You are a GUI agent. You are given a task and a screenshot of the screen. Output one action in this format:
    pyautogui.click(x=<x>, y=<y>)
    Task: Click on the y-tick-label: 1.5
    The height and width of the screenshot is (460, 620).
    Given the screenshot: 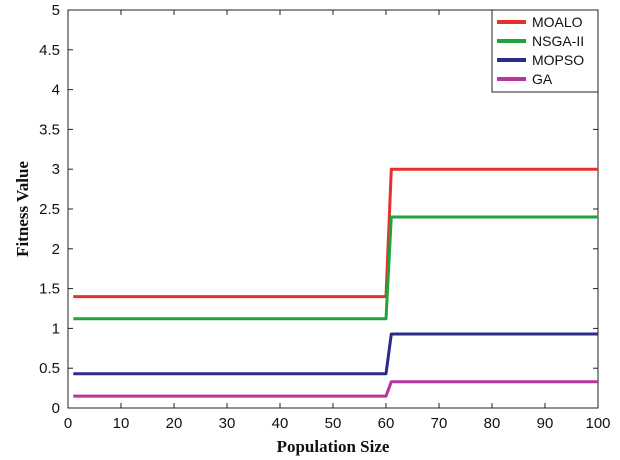 What is the action you would take?
    pyautogui.click(x=49, y=289)
    